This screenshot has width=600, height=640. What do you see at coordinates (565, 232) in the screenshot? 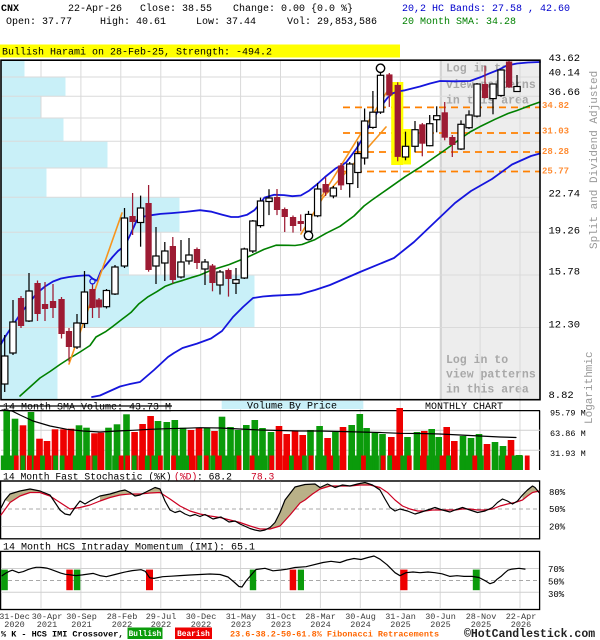
I see `svg-text: 19.26` at bounding box center [565, 232].